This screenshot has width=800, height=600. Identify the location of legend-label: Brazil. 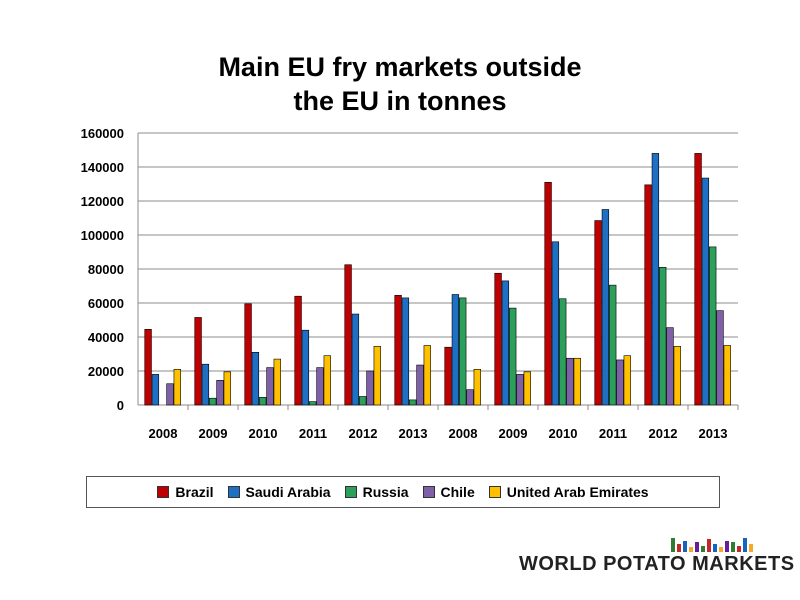
(194, 492).